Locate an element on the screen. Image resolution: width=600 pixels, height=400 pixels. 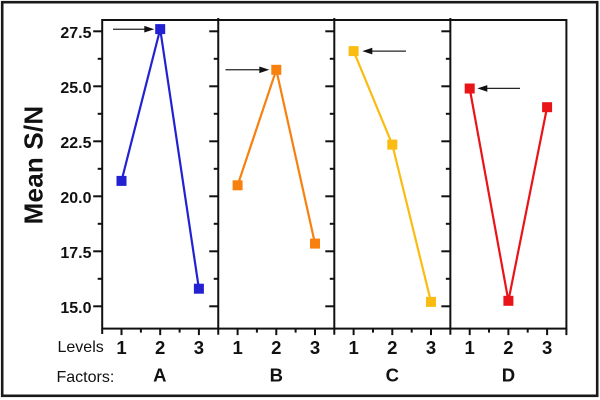
svg-text: C is located at coordinates (392, 375).